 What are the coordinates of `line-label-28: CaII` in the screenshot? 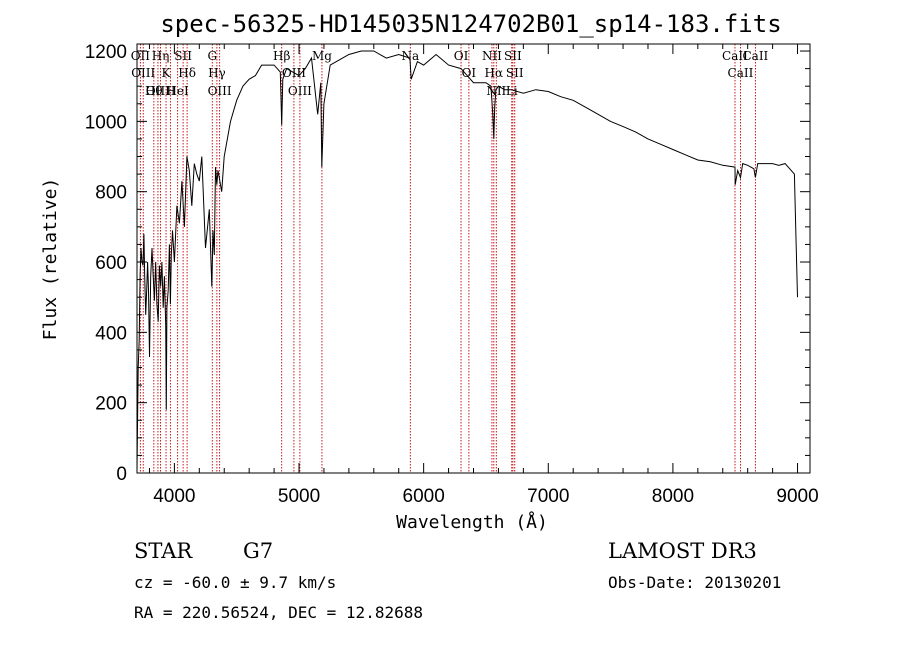 It's located at (755, 56).